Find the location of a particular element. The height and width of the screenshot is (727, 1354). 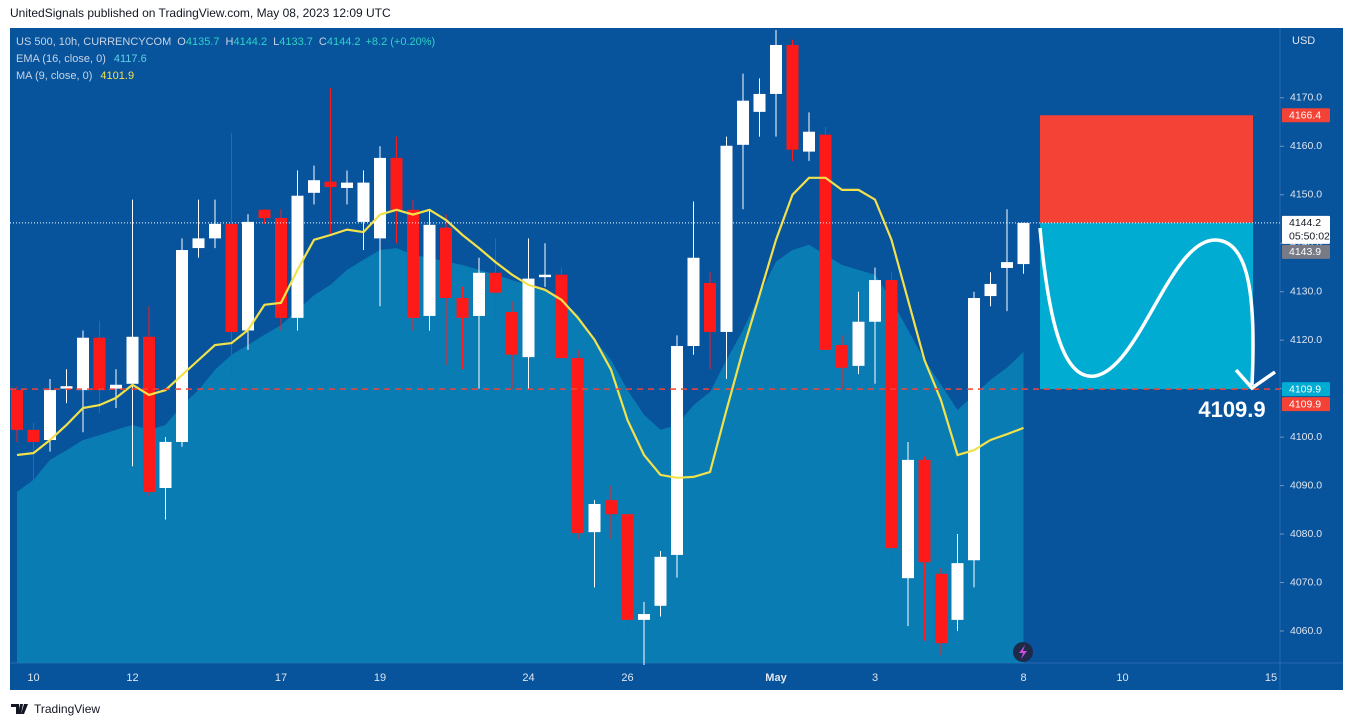

indicator-value: 4101.9 is located at coordinates (117, 76).